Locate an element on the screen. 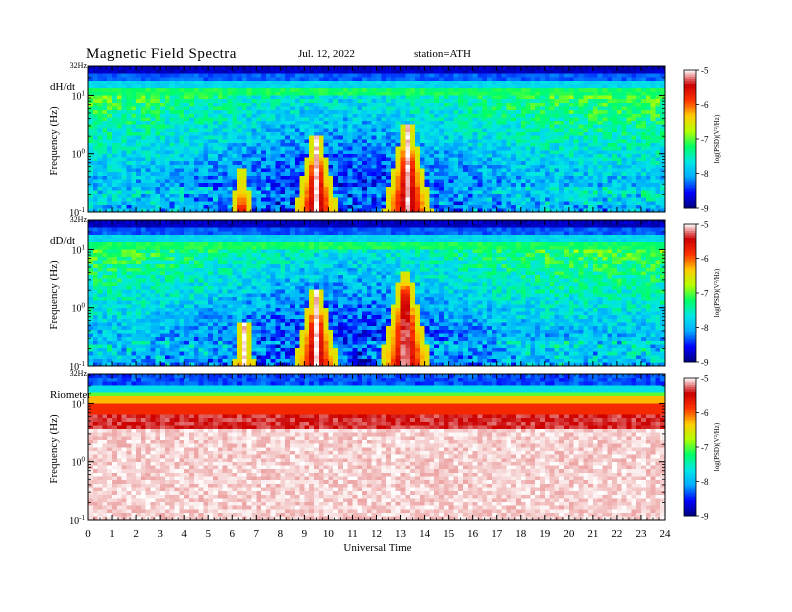 This screenshot has height=612, width=792. x-tick-label: 13 is located at coordinates (401, 534).